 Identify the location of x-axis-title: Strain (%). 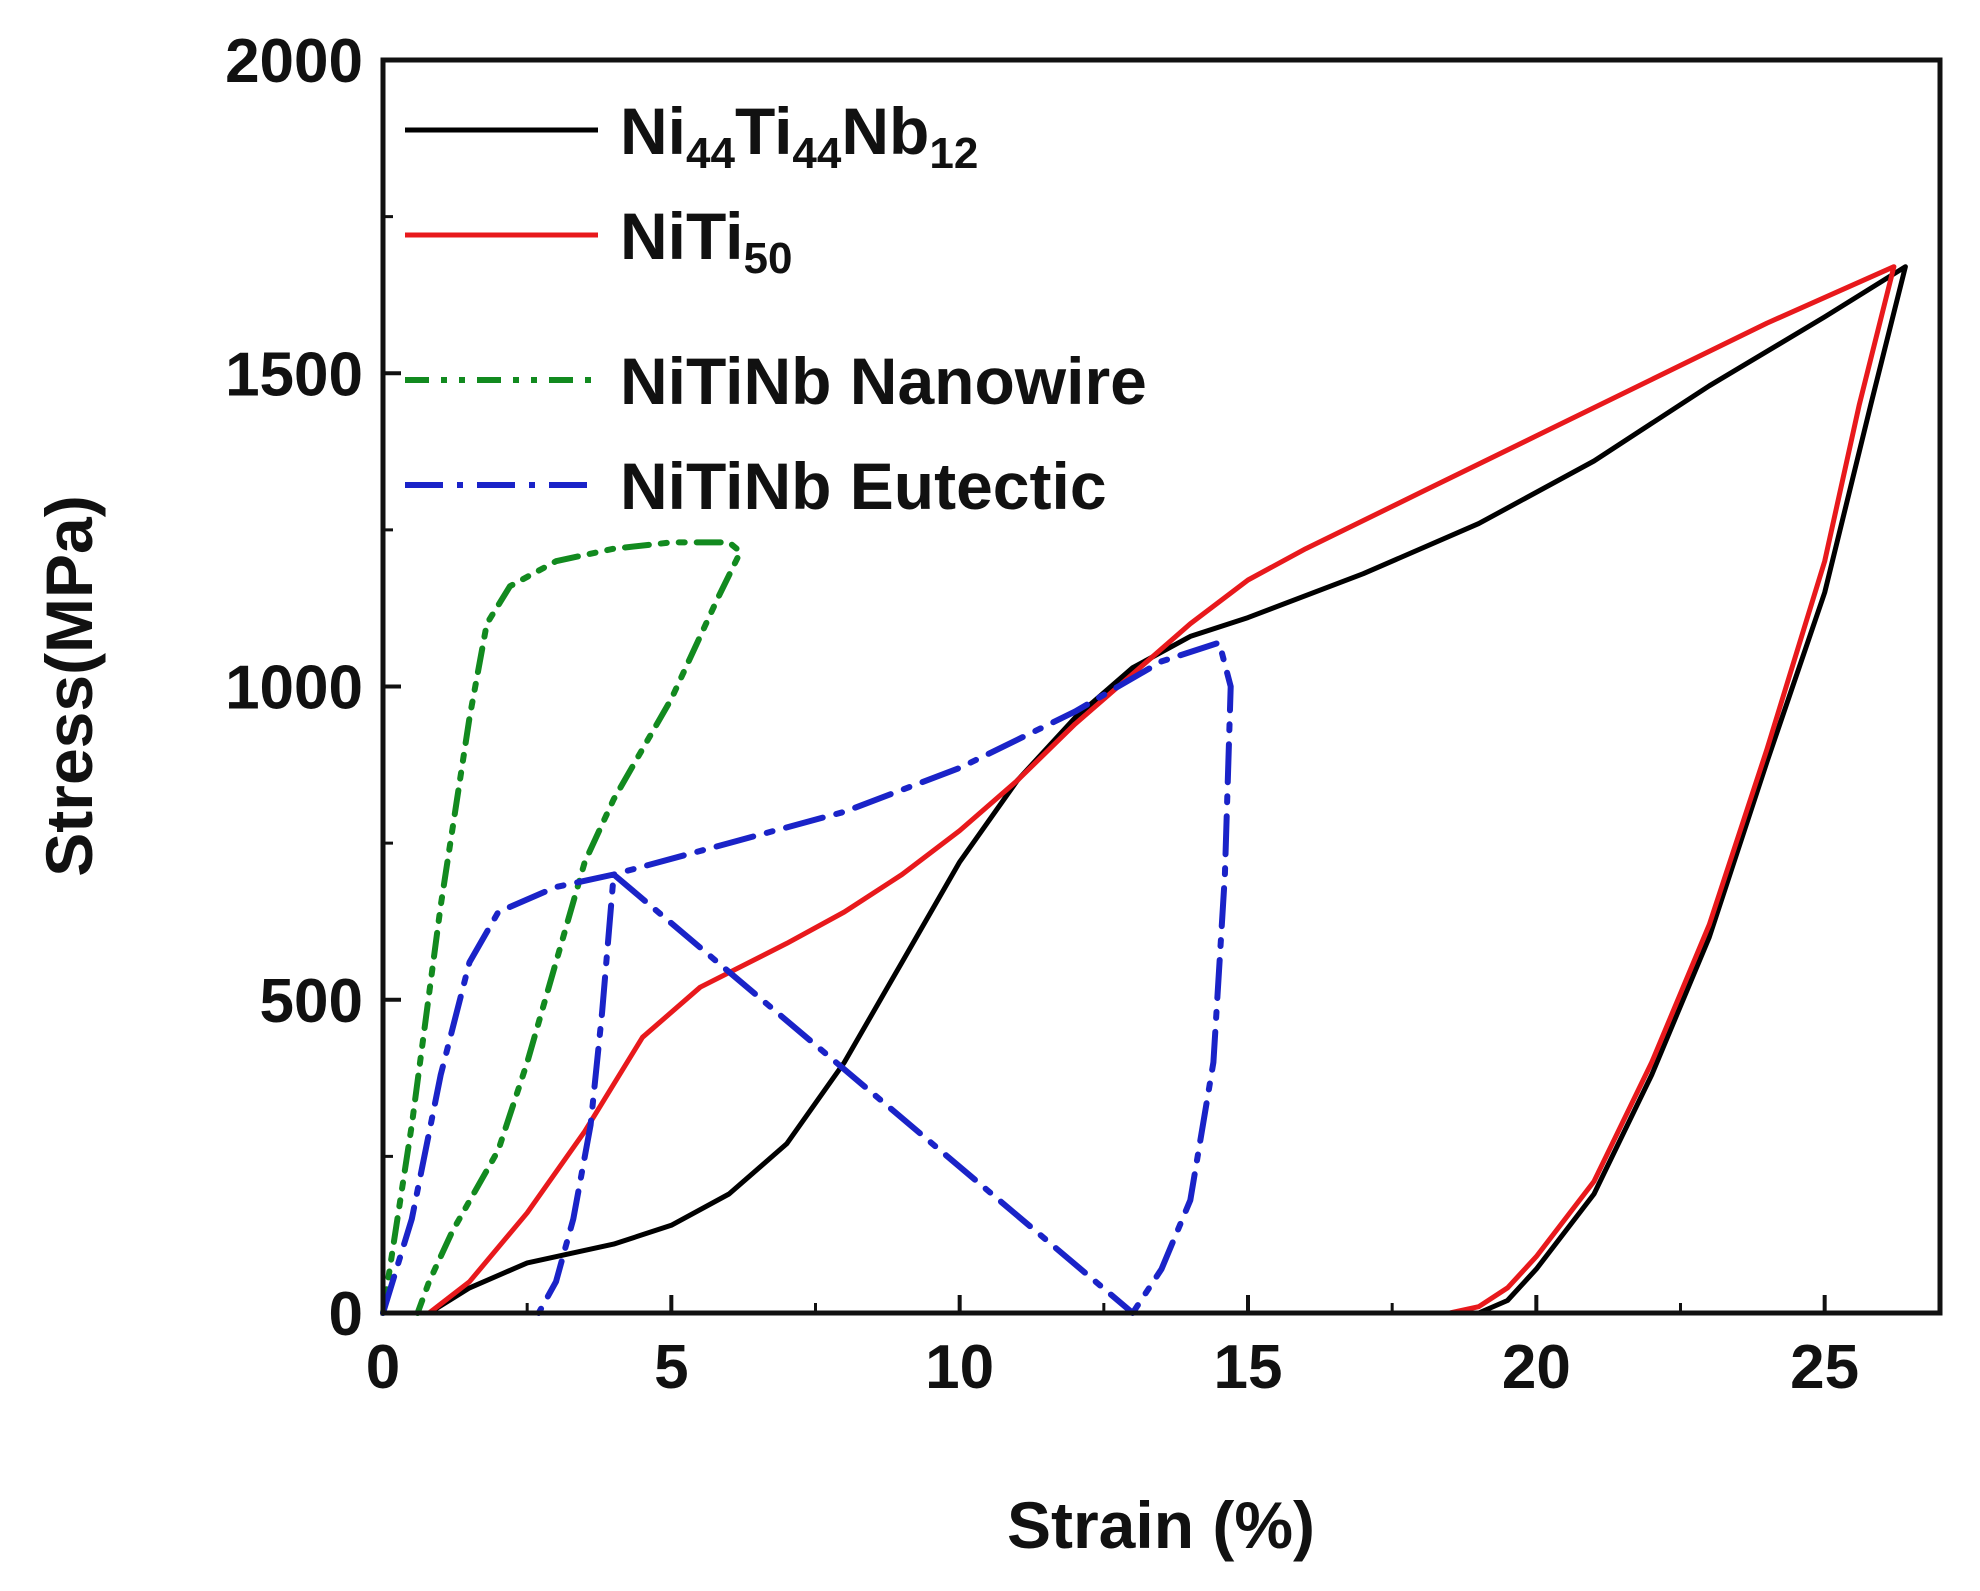
(1161, 1525).